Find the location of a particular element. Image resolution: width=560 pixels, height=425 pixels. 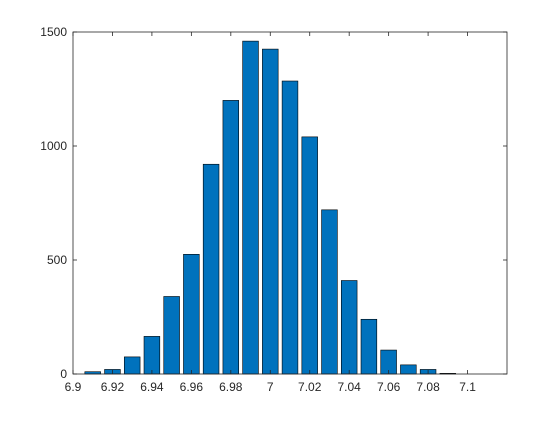

x-tick-label: 6.94 is located at coordinates (152, 387).